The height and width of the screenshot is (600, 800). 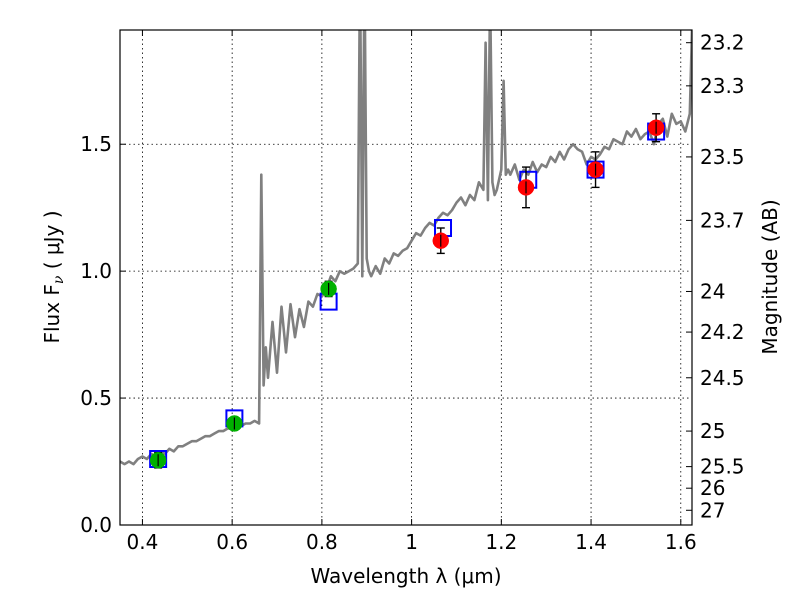 I want to click on y-tick-label: 1.0, so click(x=96, y=271).